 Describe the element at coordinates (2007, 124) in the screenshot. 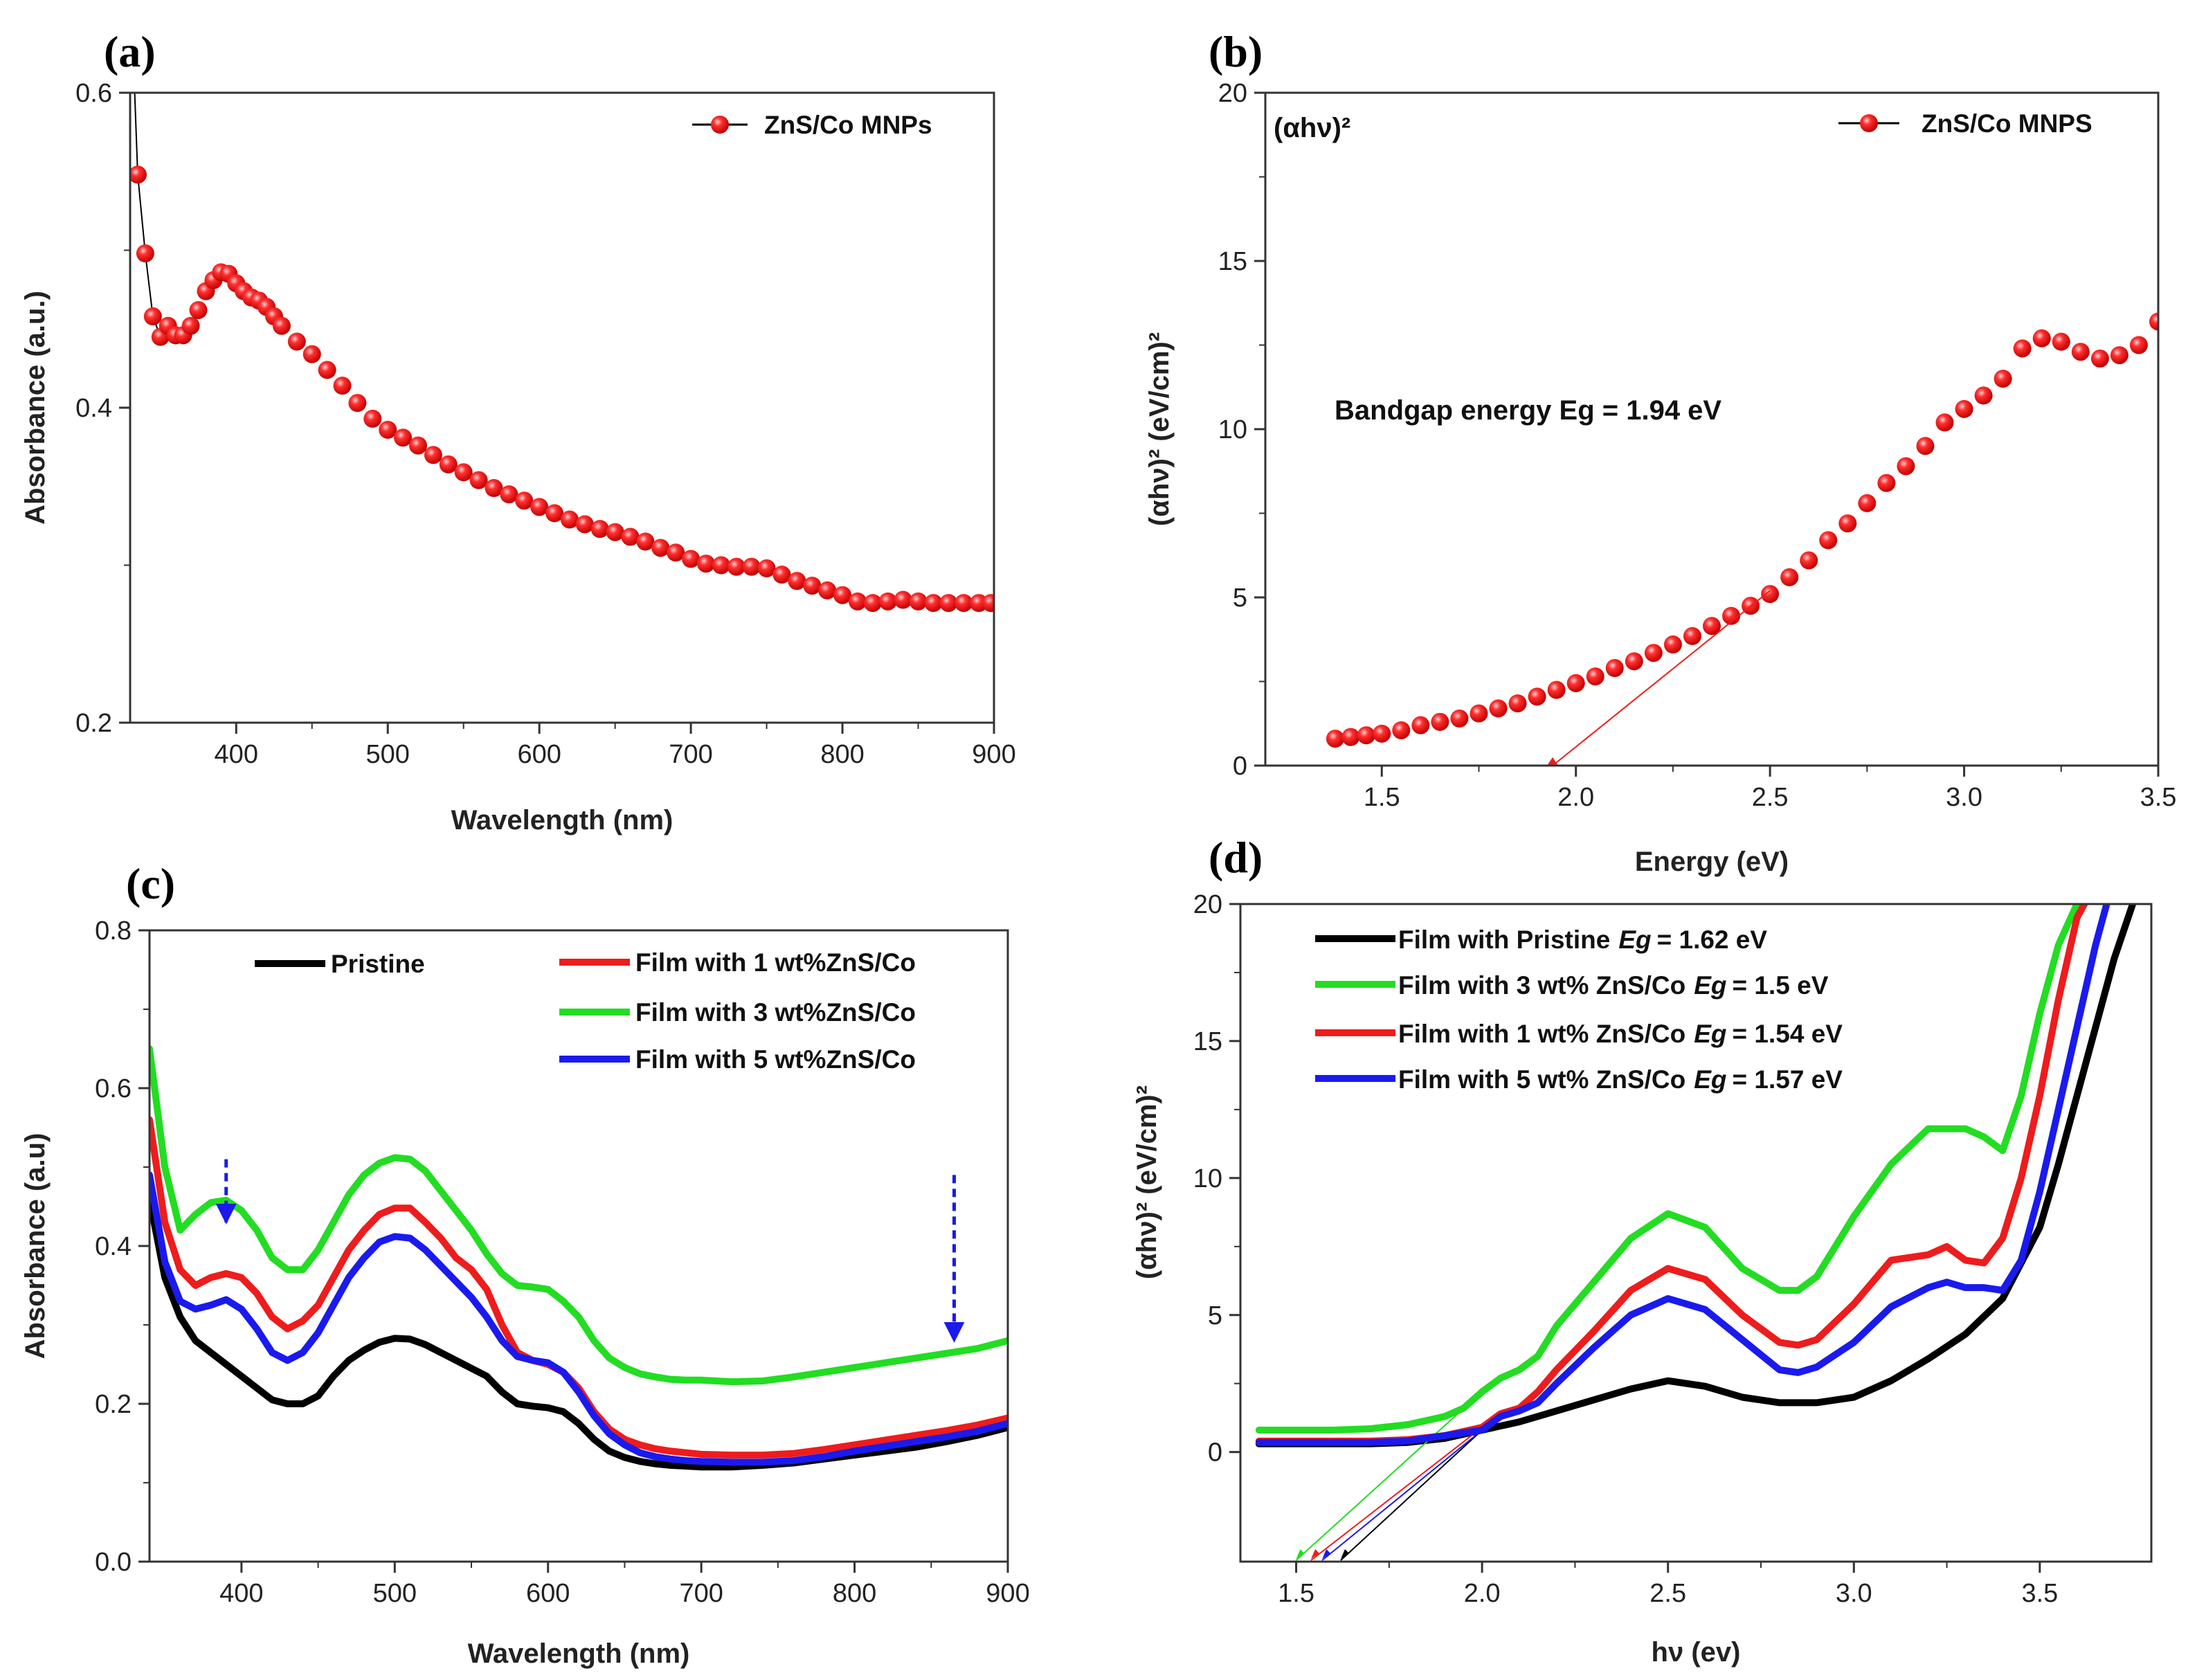

I see `legend-label: ZnS/Co MNPS` at that location.